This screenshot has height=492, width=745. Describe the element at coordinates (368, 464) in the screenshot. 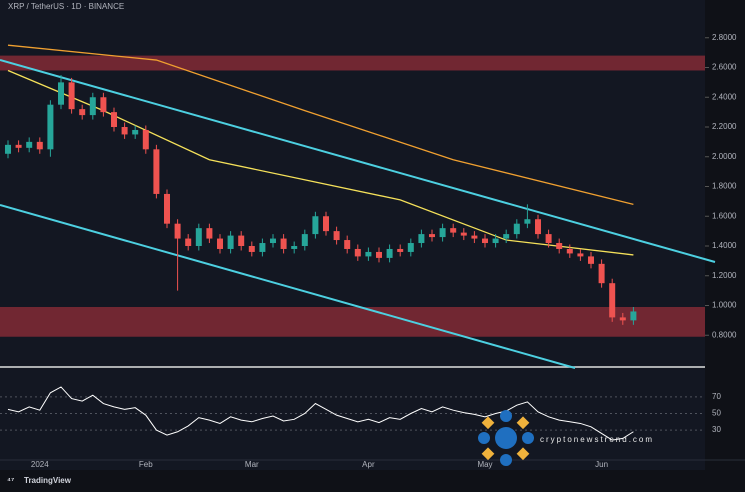

I see `x-tick-label: Apr` at that location.